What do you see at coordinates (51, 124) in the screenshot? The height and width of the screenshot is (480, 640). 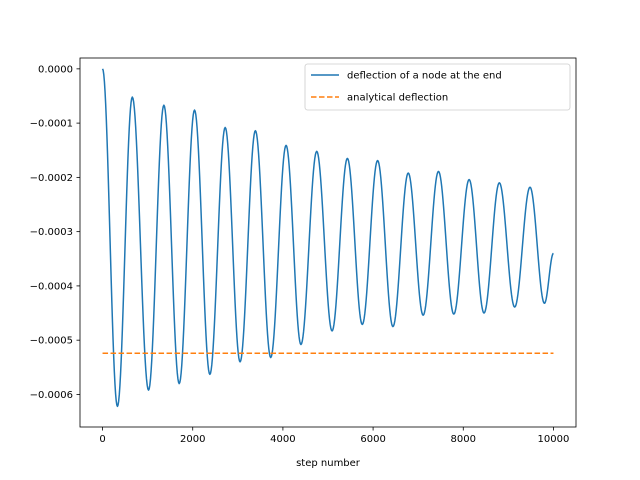 I see `y-tick-label: −0.0001` at bounding box center [51, 124].